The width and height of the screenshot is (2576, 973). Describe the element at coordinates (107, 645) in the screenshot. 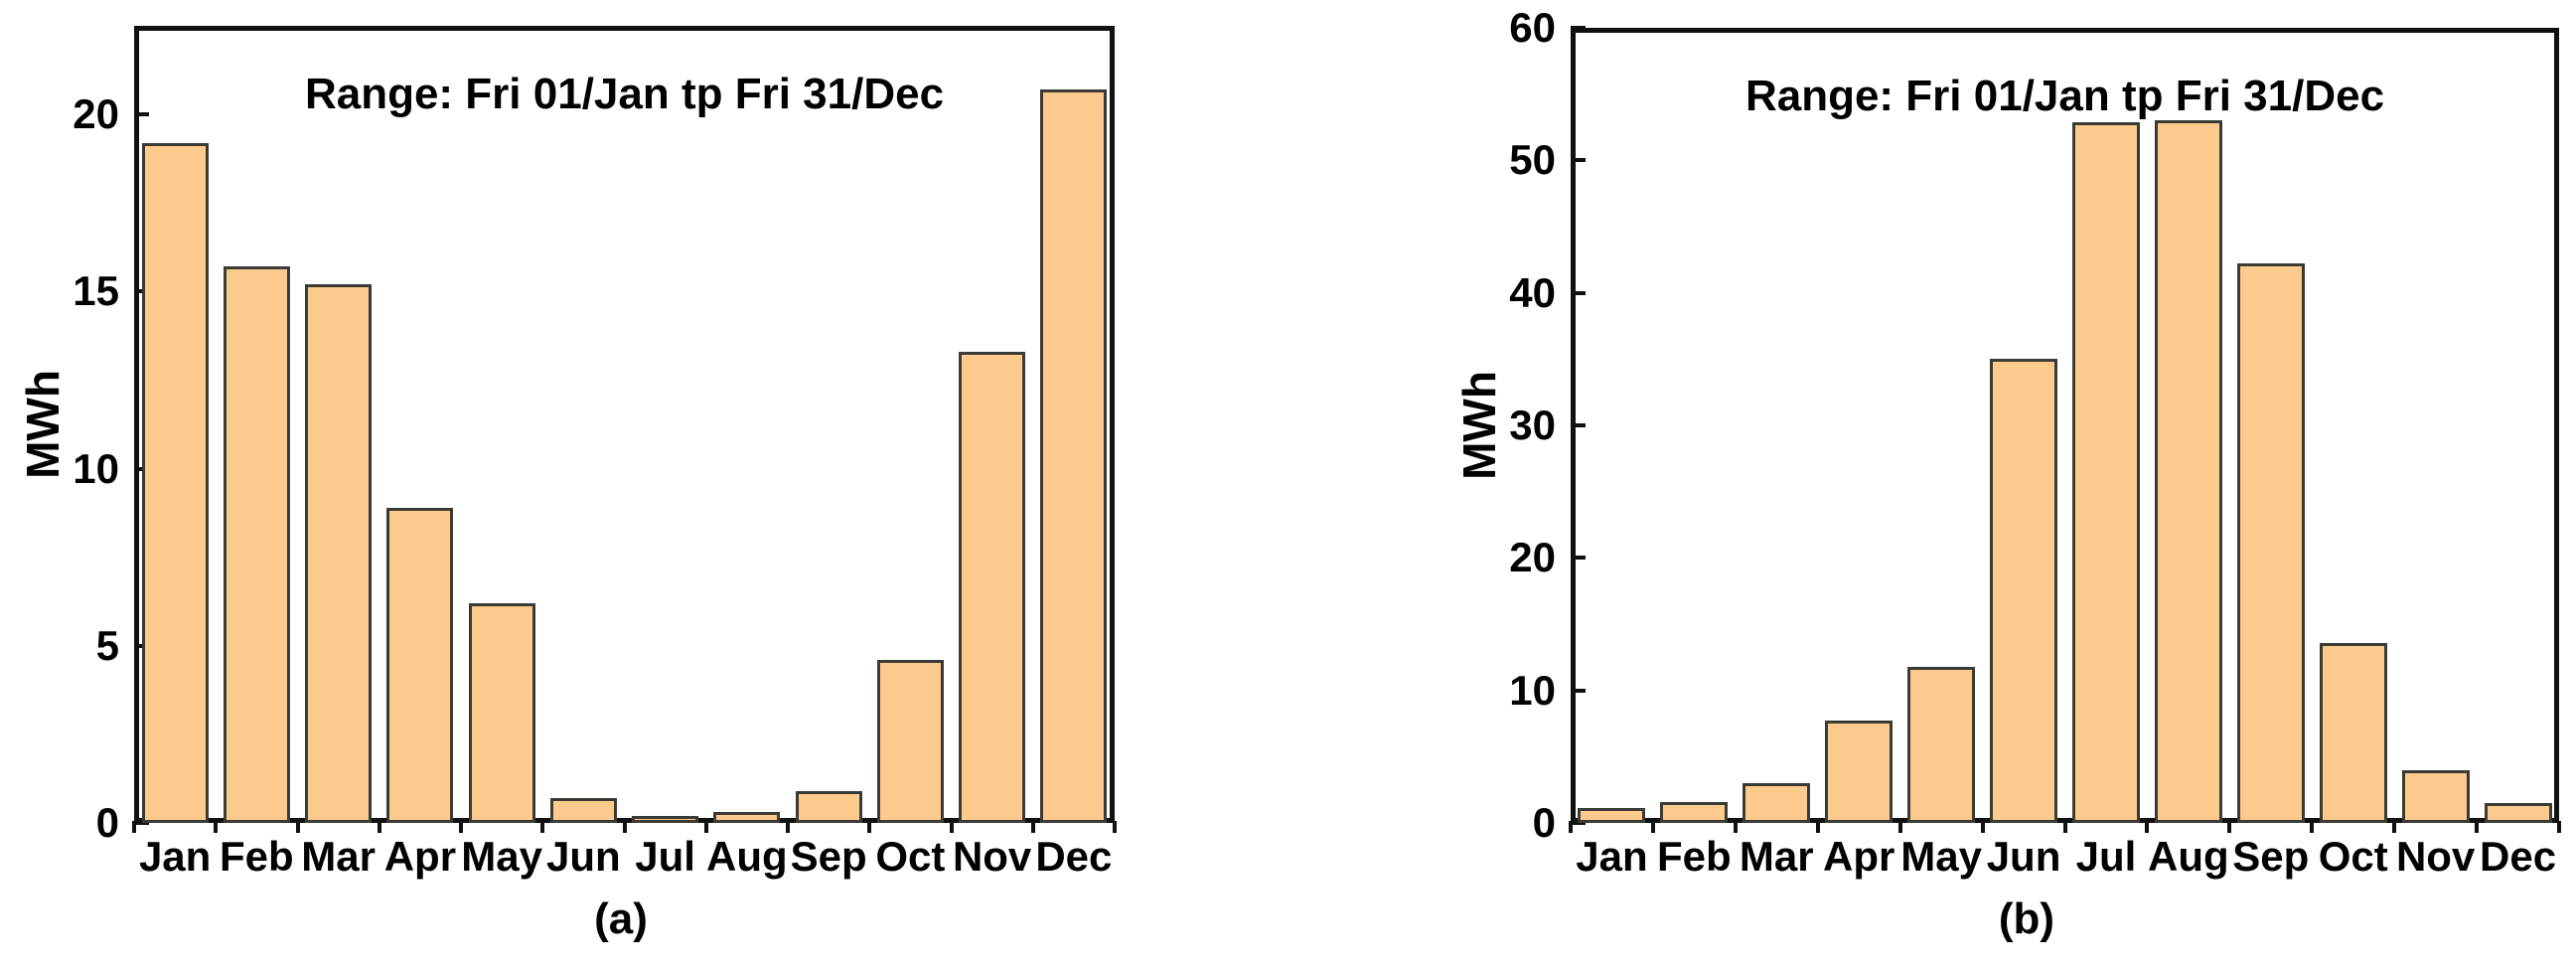

I see `y-tick-label: 5` at that location.